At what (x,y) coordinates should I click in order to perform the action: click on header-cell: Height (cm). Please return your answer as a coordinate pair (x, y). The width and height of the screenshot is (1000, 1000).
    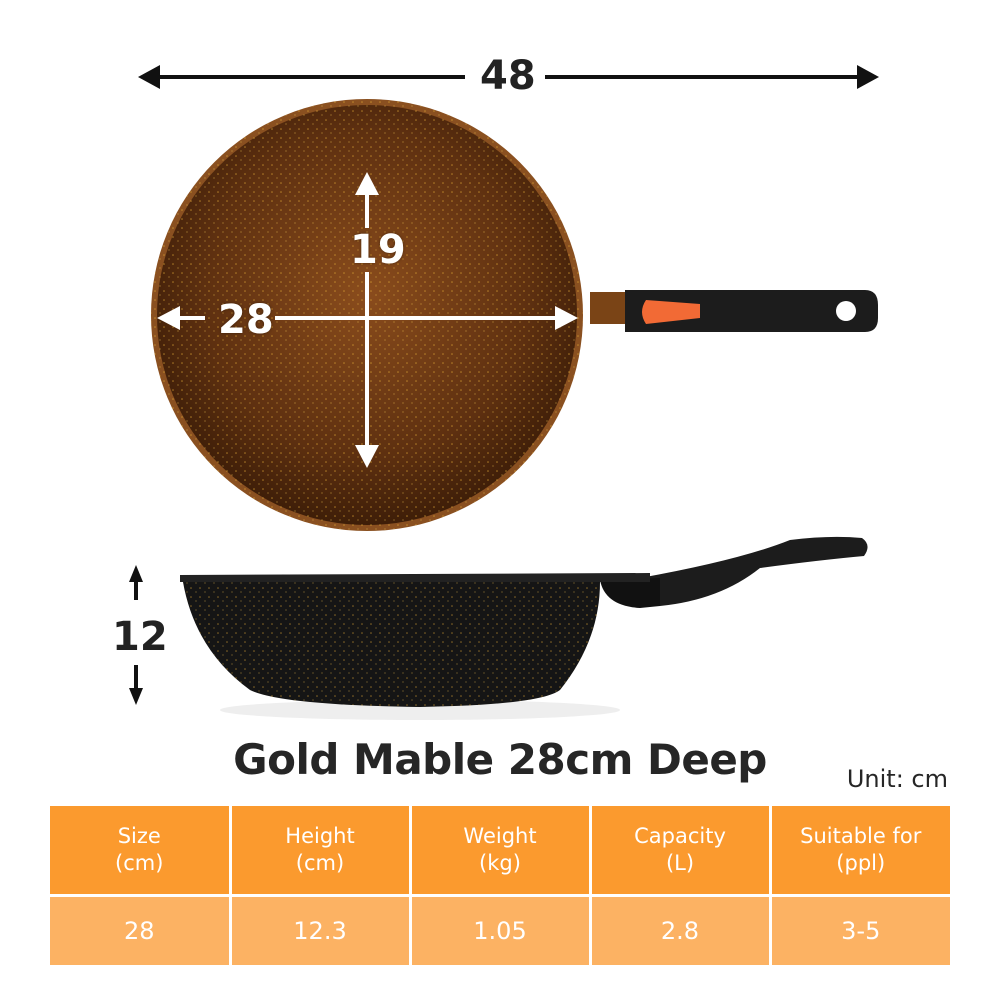
    Looking at the image, I should click on (320, 850).